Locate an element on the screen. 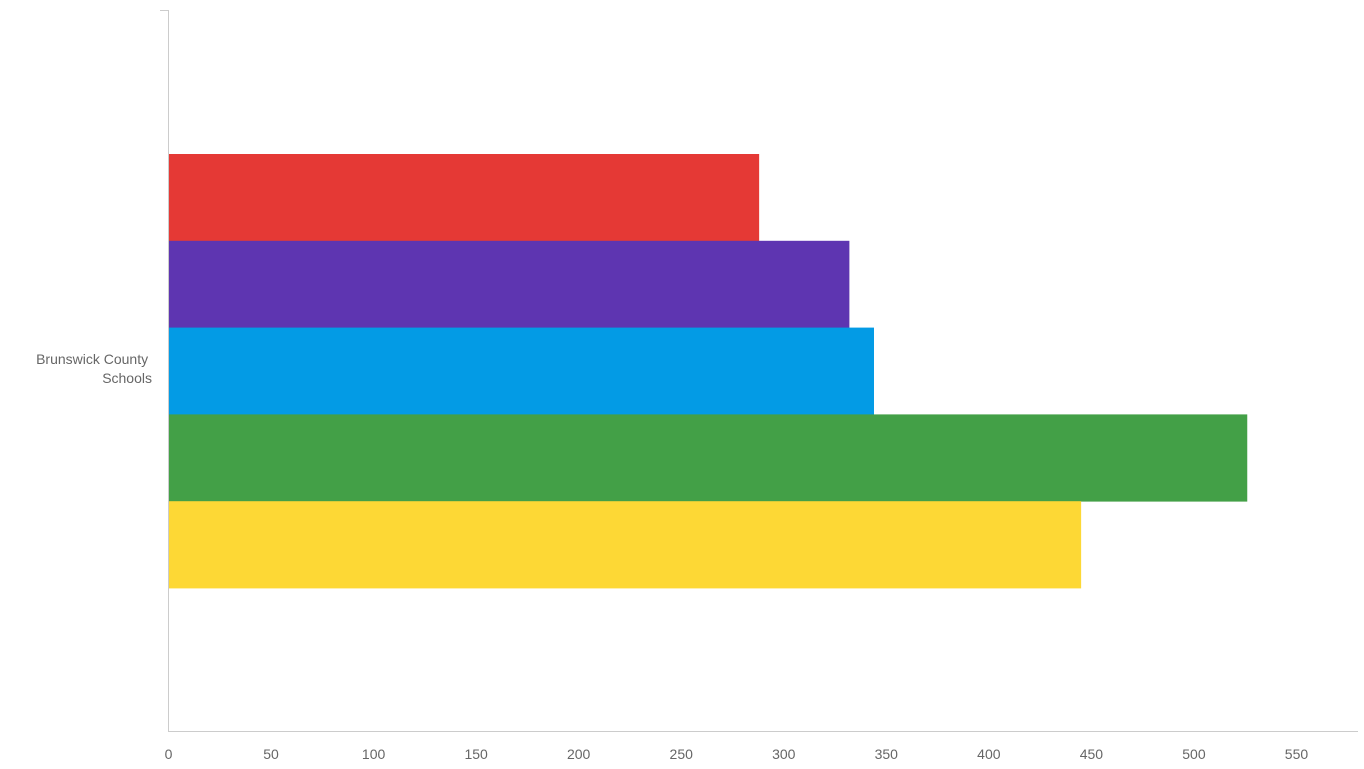  x-tick-label: 300 is located at coordinates (784, 754).